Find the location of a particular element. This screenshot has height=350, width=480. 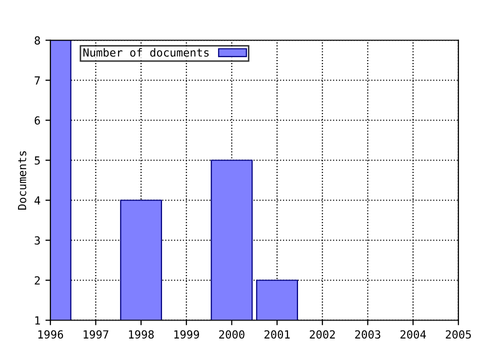

y-tick-label: 5 is located at coordinates (37, 160).